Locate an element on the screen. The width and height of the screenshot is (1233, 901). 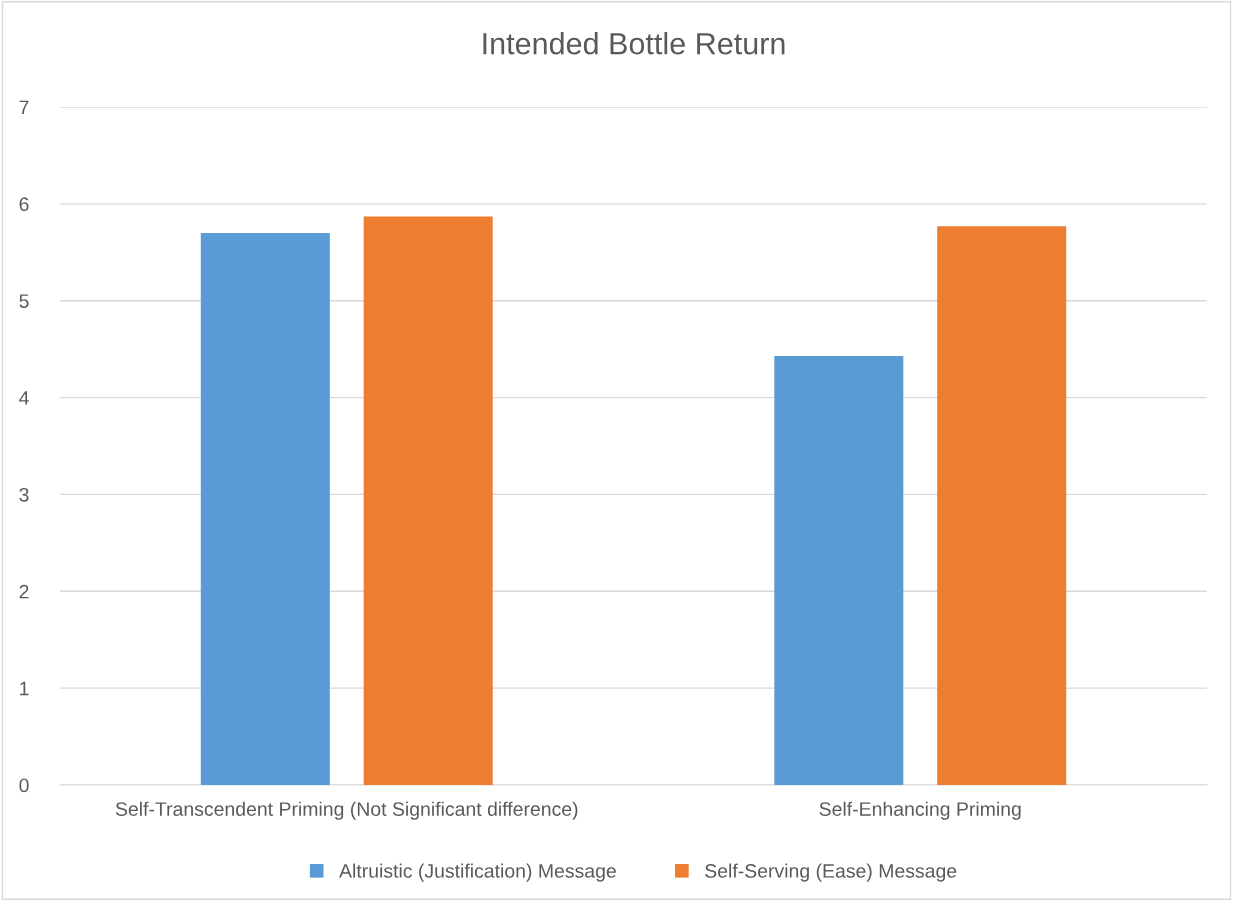
y-tick-label: 4 is located at coordinates (24, 398).